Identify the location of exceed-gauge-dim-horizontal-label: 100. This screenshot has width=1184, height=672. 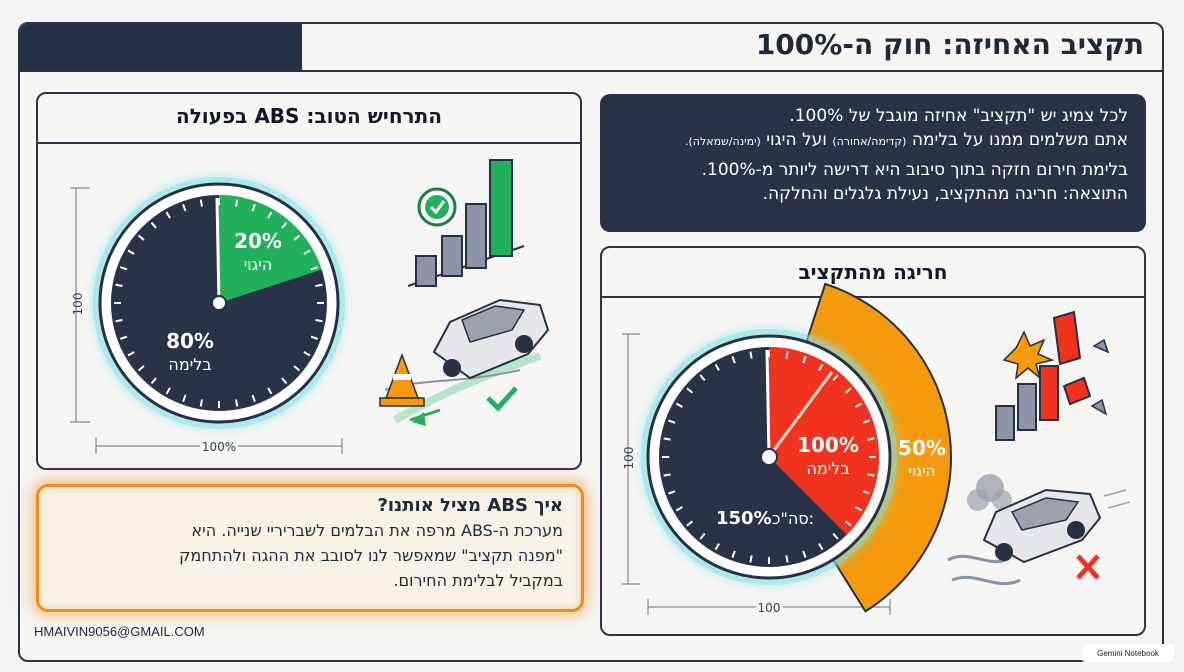
(769, 608).